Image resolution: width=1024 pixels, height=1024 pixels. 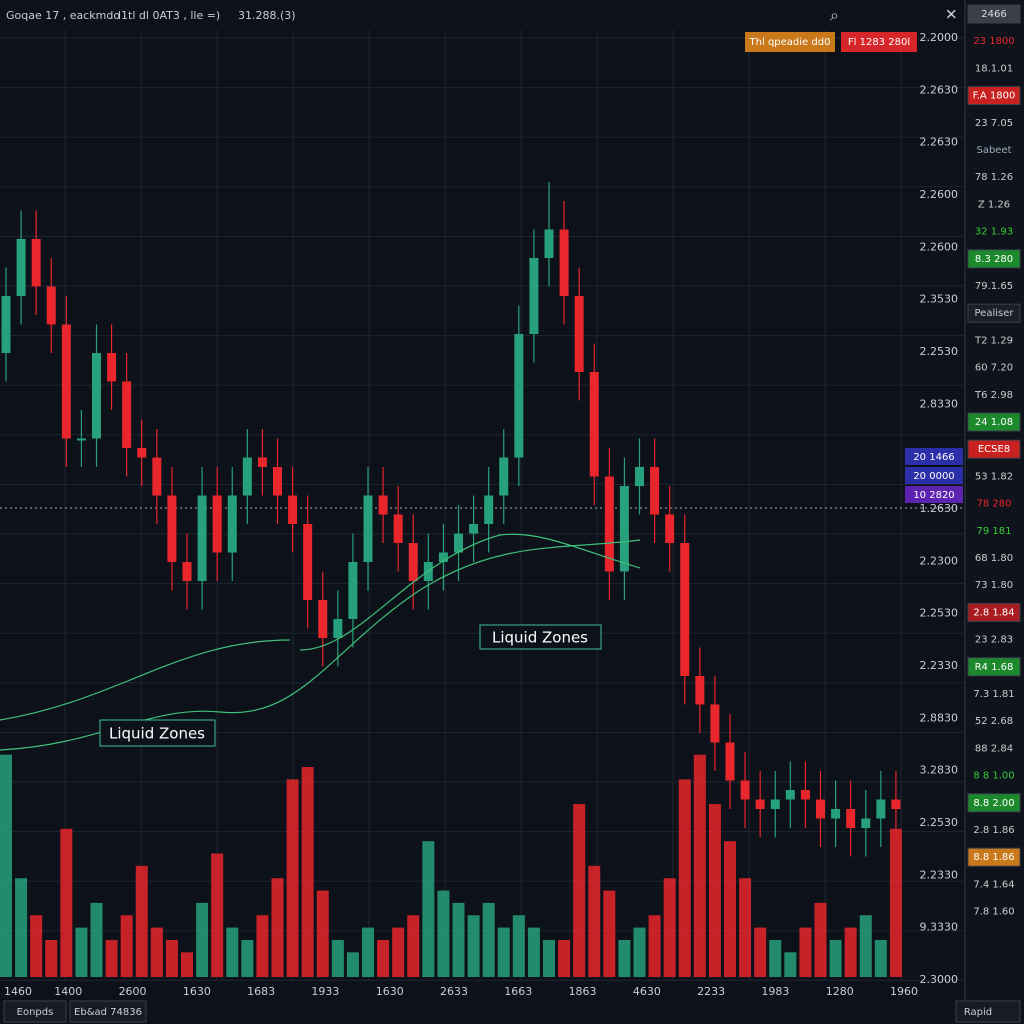 I want to click on x-tick-label: 1983, so click(x=775, y=991).